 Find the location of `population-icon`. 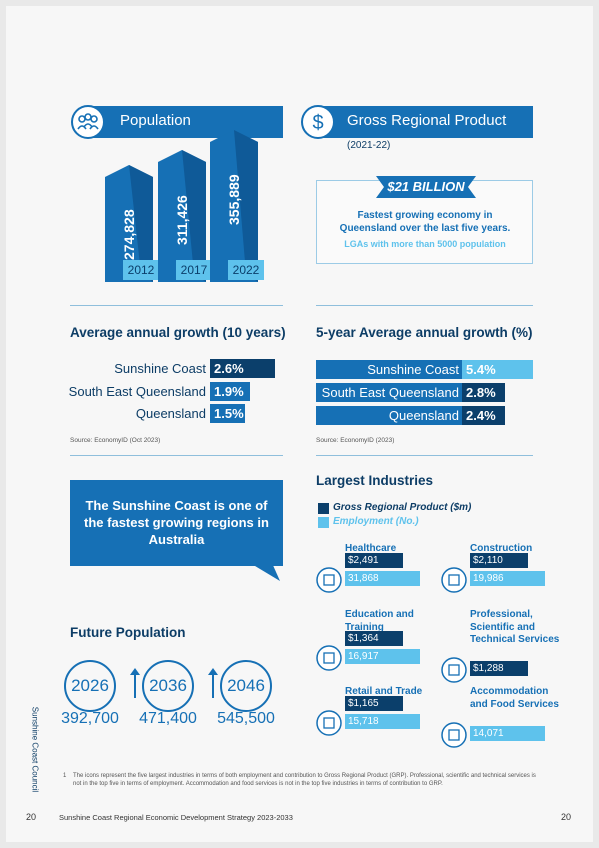

population-icon is located at coordinates (88, 122).